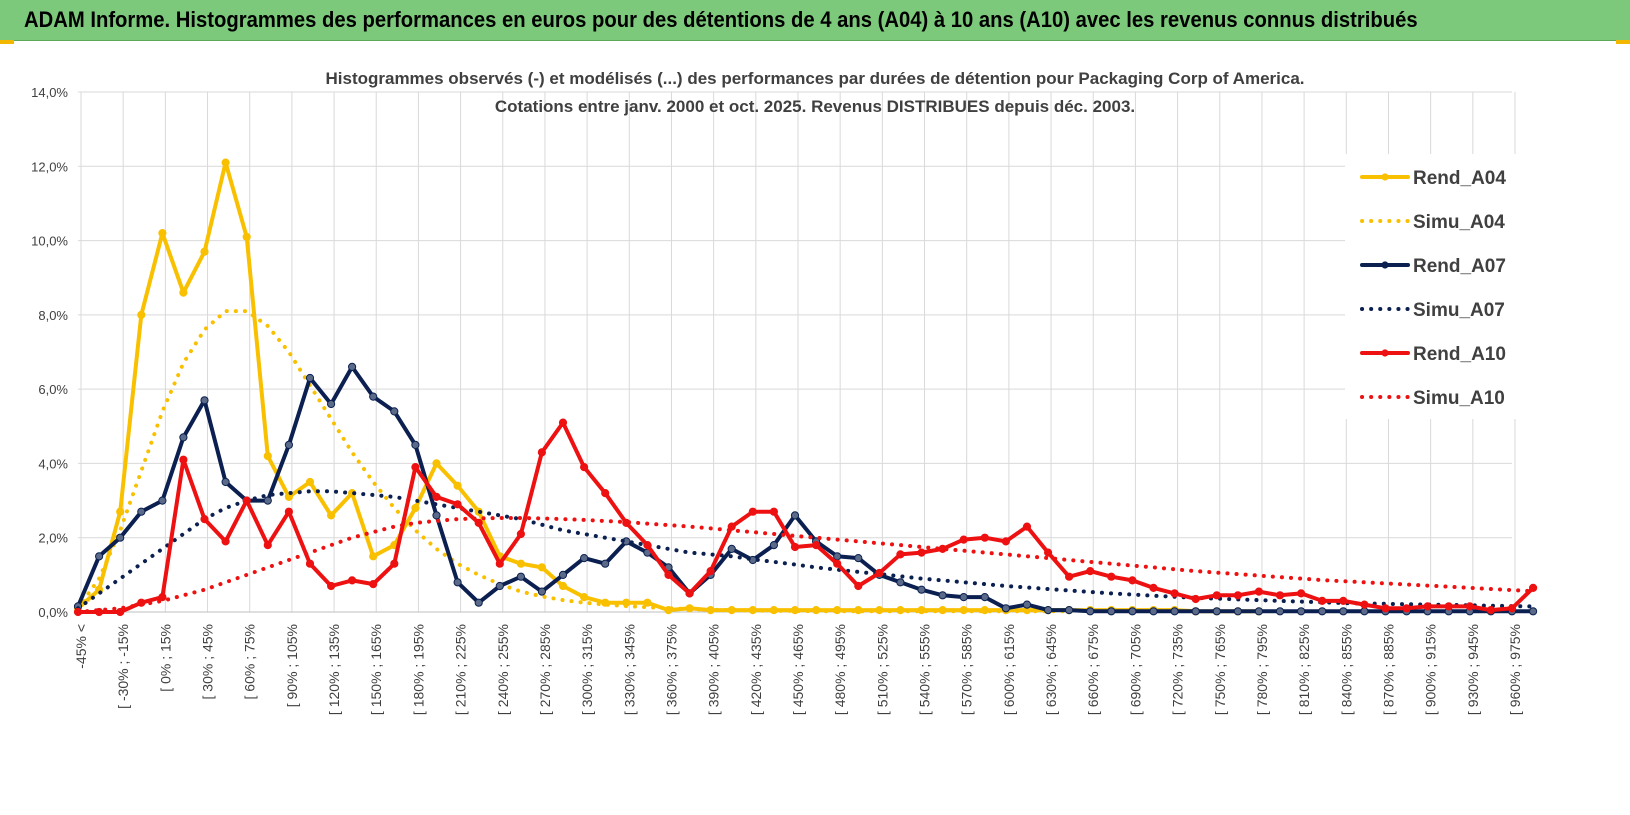  What do you see at coordinates (49, 352) in the screenshot?
I see `y-axis-ticks: 0,0% 2,0% 4,0% 6,0% 8,0% 10,0% 12,0% 14,0%` at bounding box center [49, 352].